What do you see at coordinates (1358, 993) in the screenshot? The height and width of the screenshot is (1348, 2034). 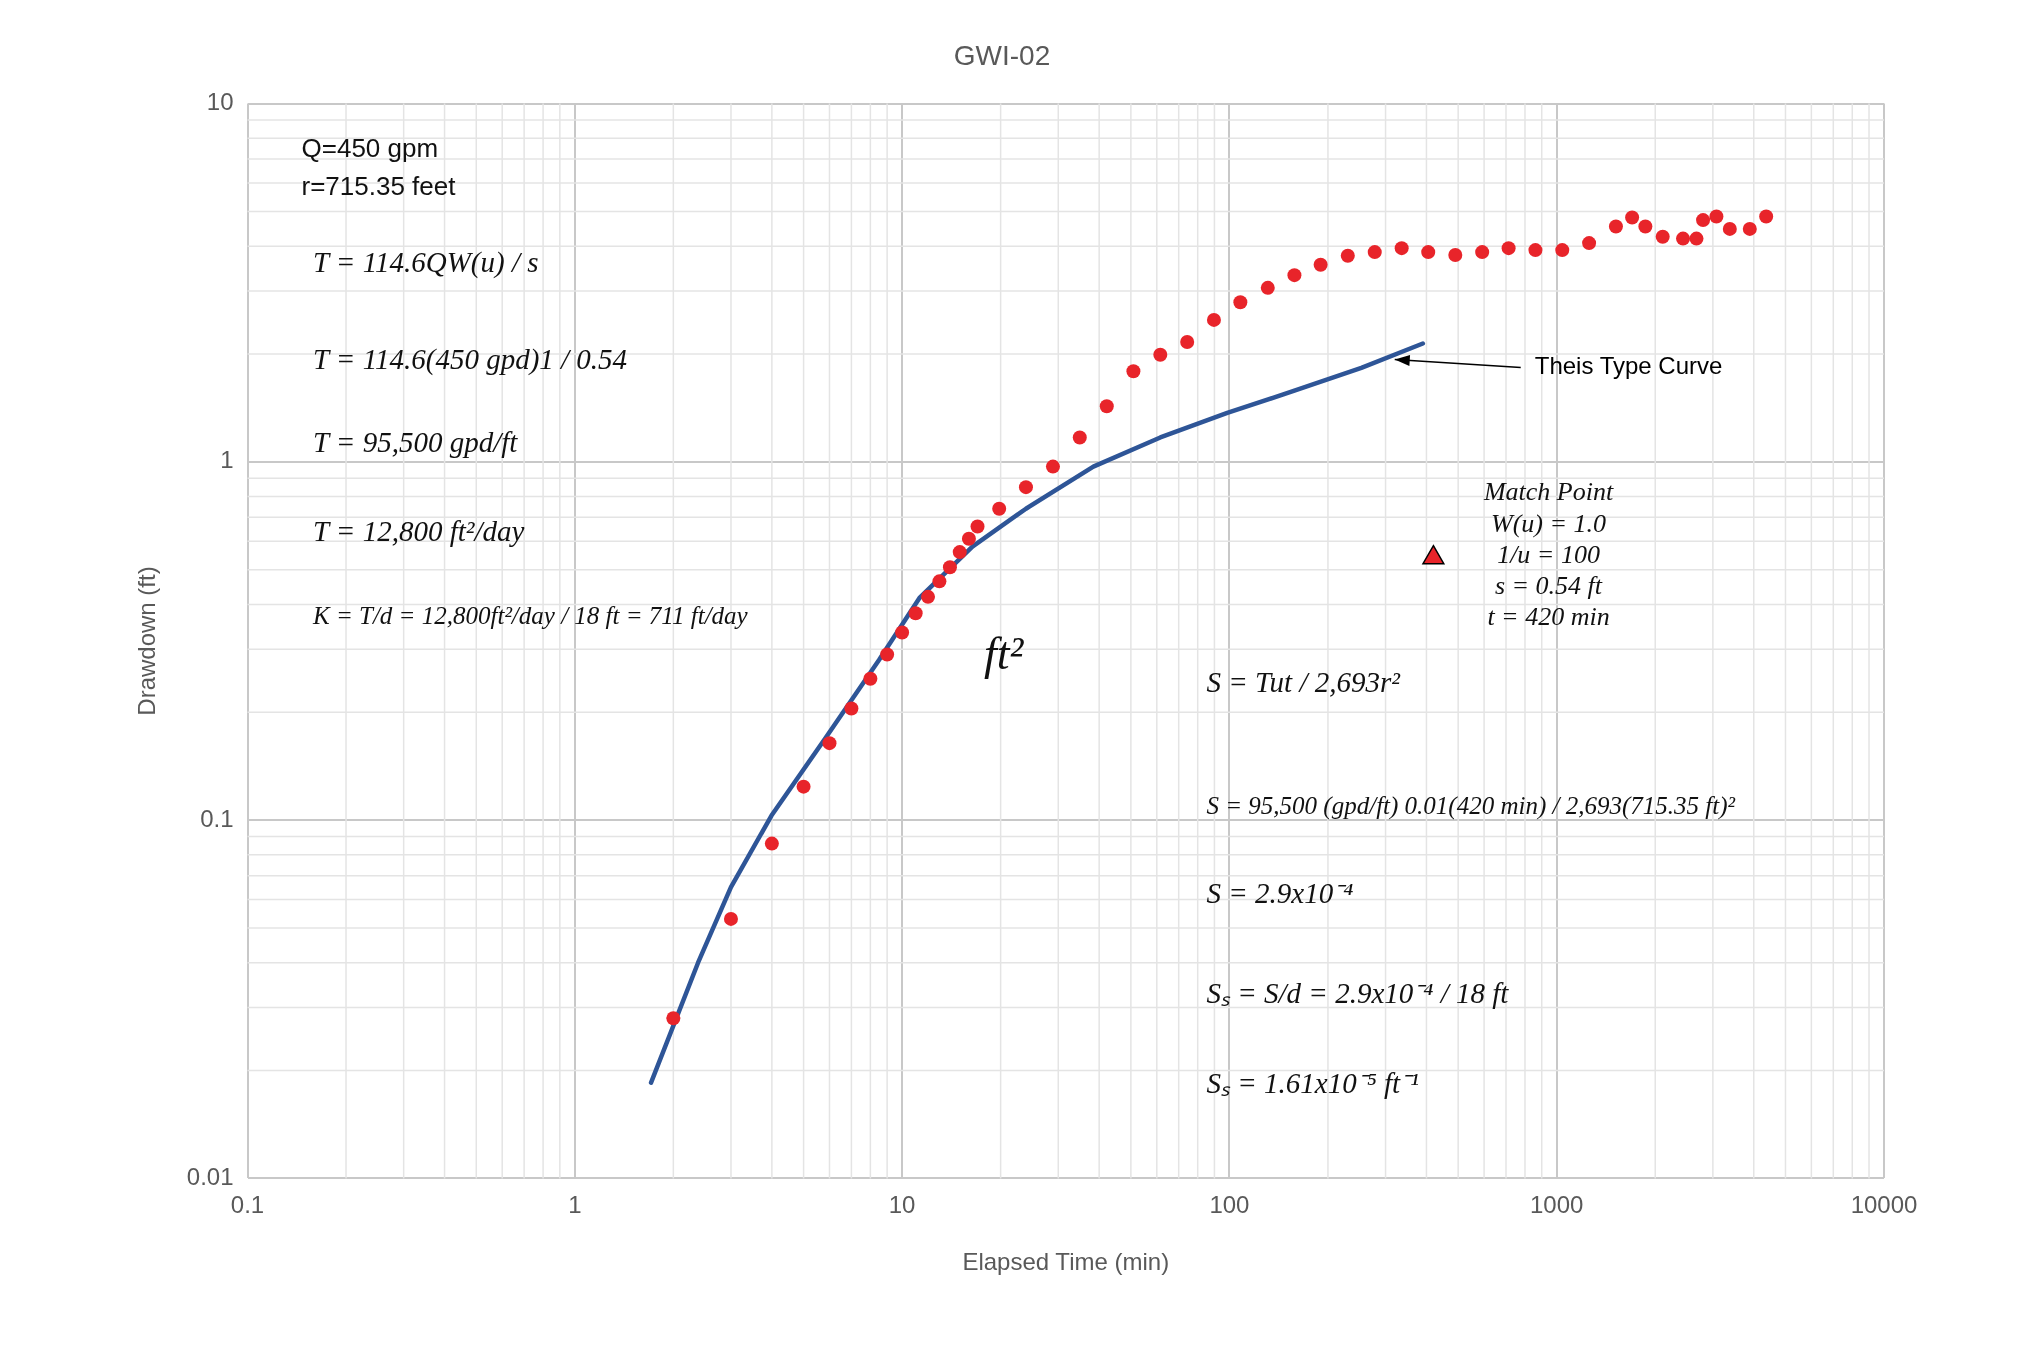 I see `annotation: Sₛ = S/d = 2.9x10⁻⁴ / 18 ft` at bounding box center [1358, 993].